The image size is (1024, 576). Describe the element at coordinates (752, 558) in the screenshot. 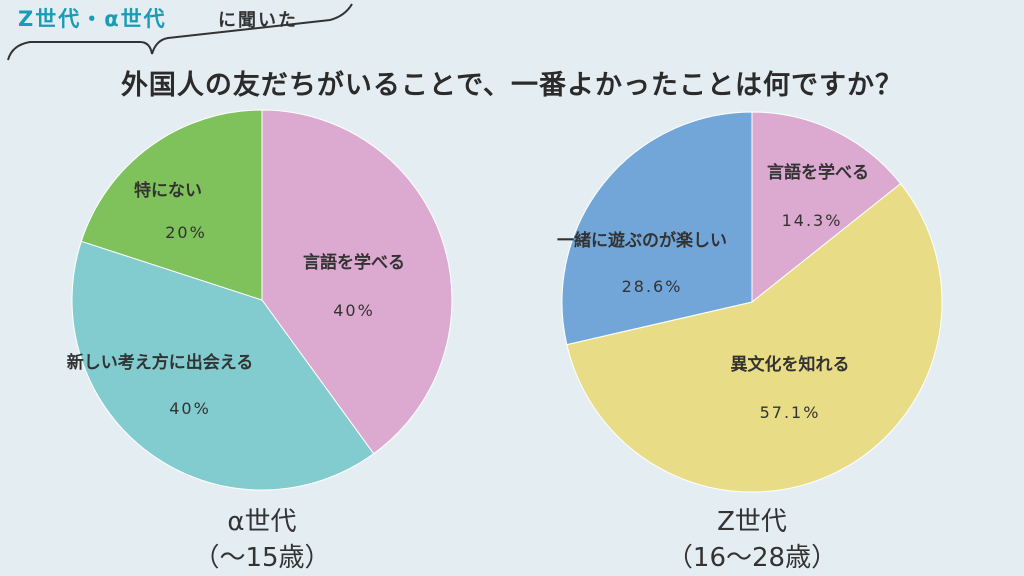

I see `chart-subcaption-z: （16～28歳）` at that location.